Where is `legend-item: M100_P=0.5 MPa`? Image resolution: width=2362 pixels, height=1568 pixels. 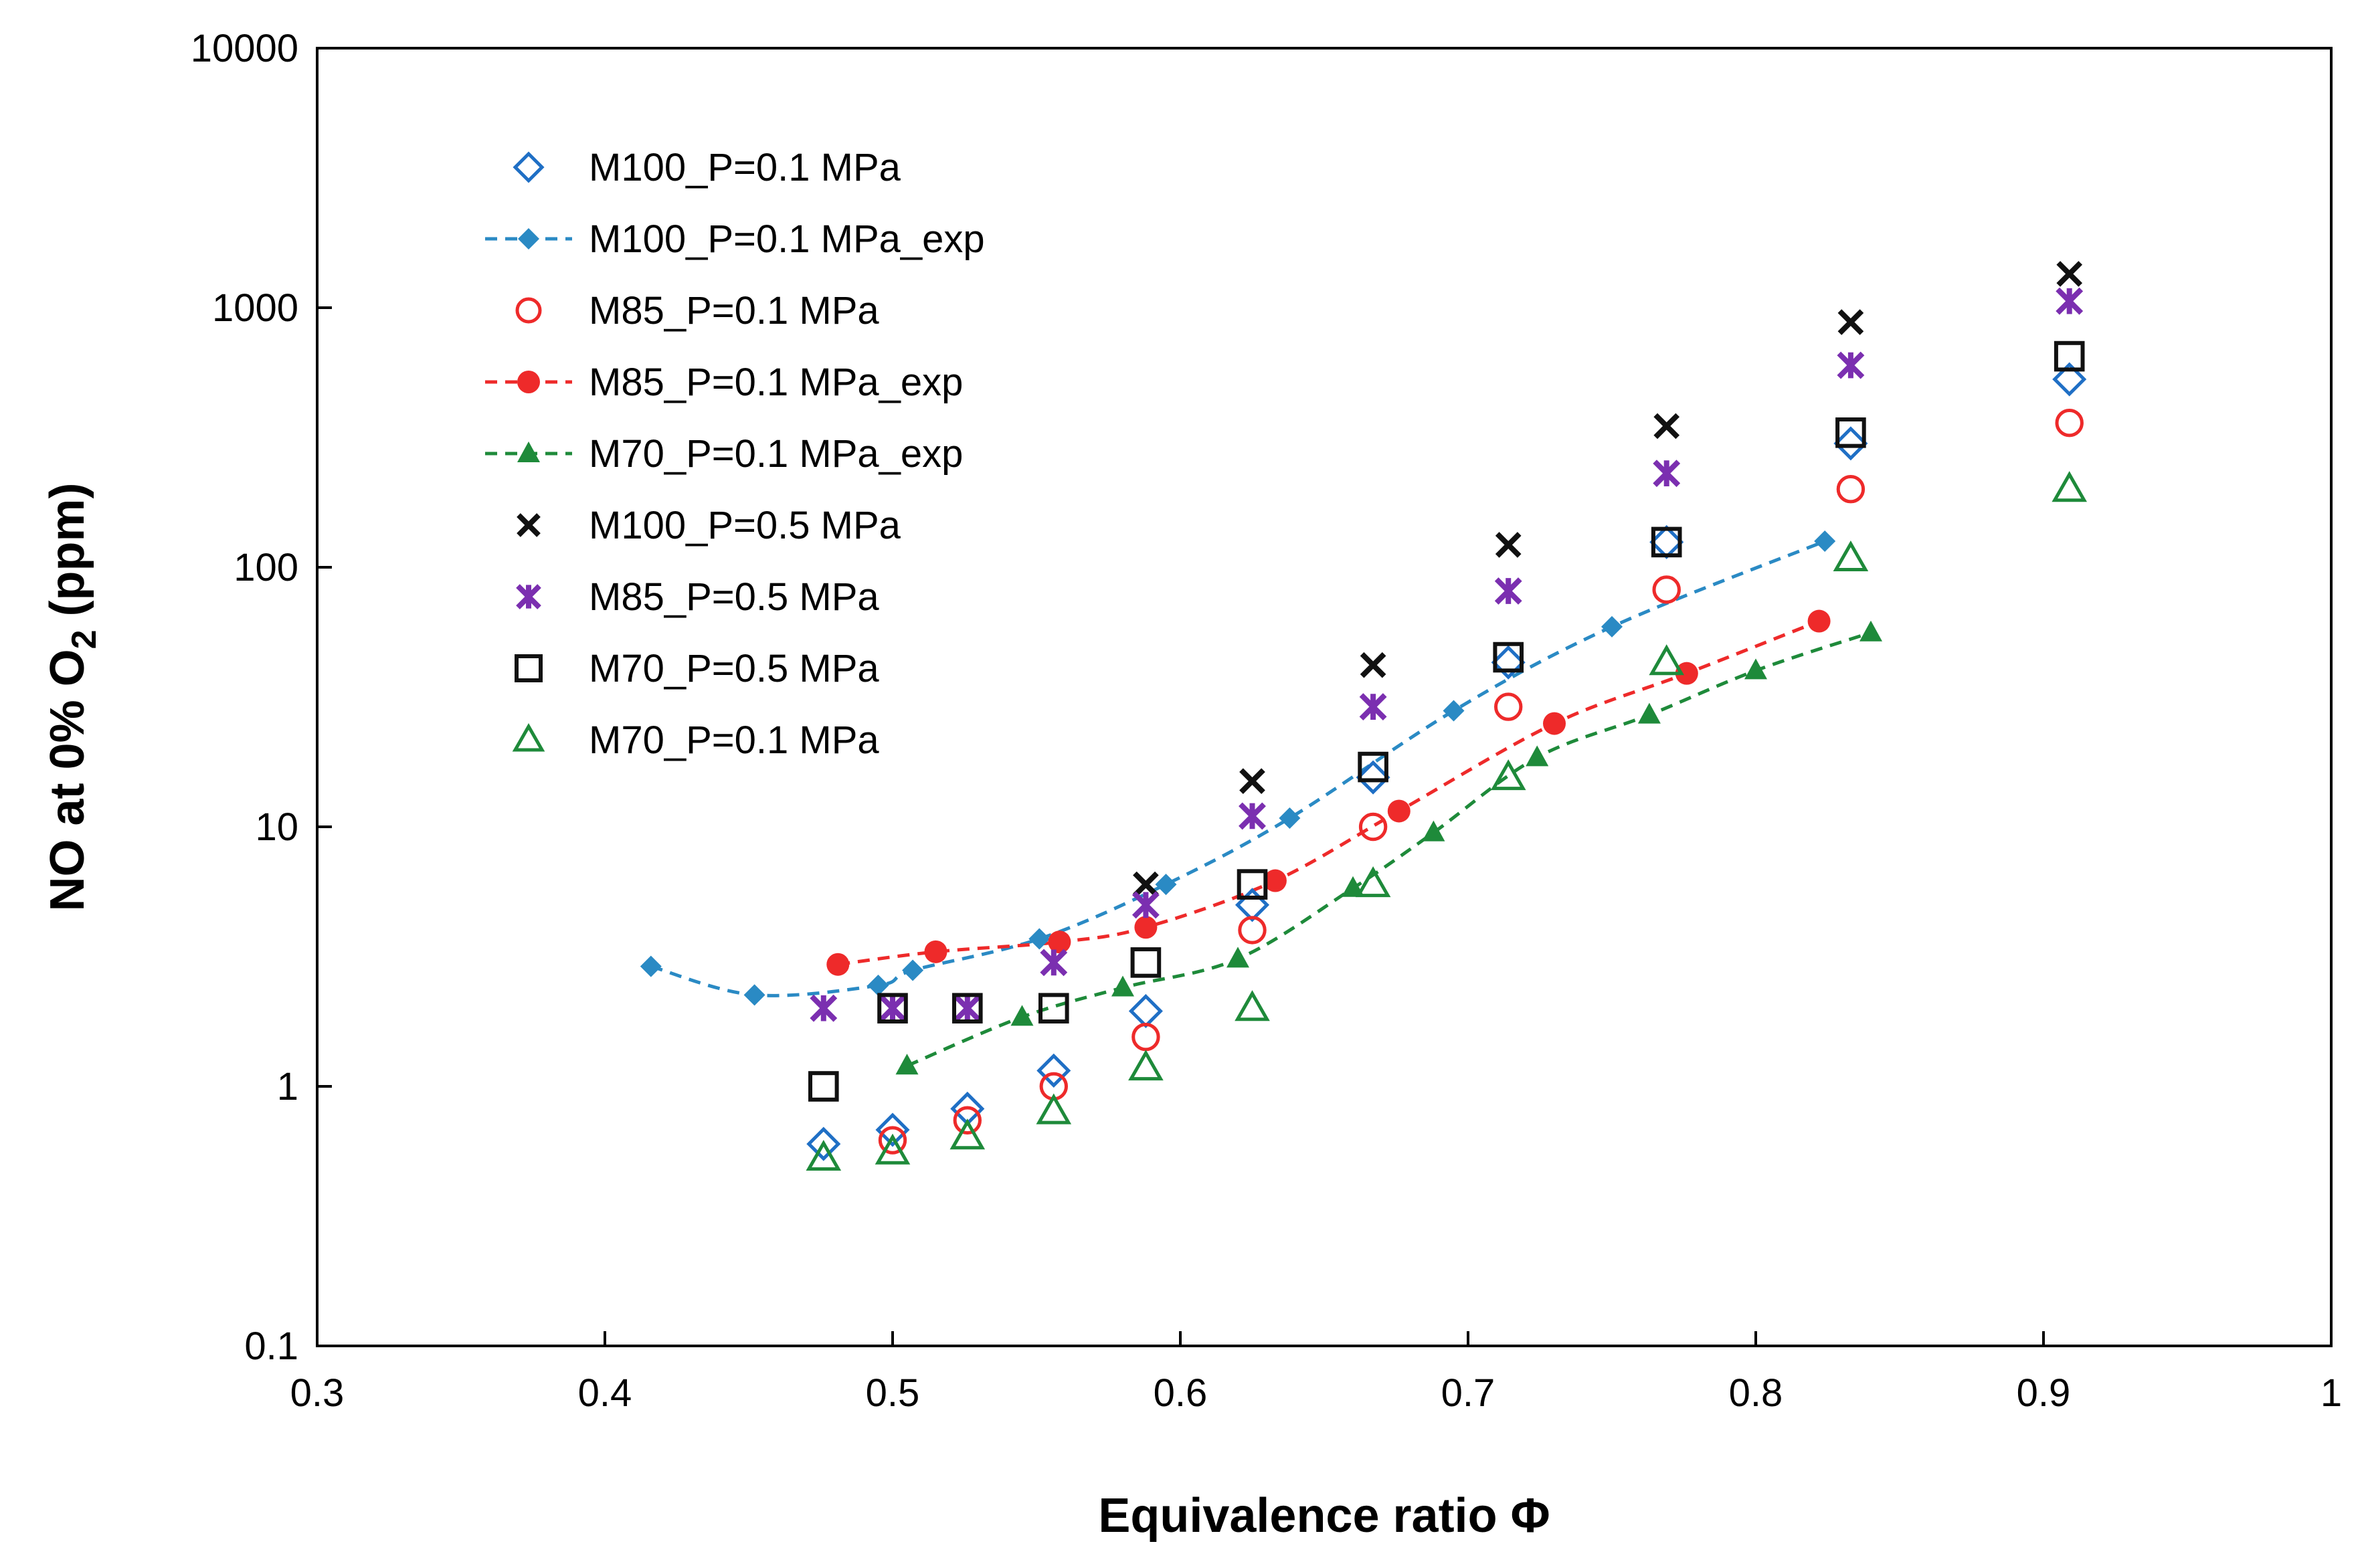 legend-item: M100_P=0.5 MPa is located at coordinates (709, 525).